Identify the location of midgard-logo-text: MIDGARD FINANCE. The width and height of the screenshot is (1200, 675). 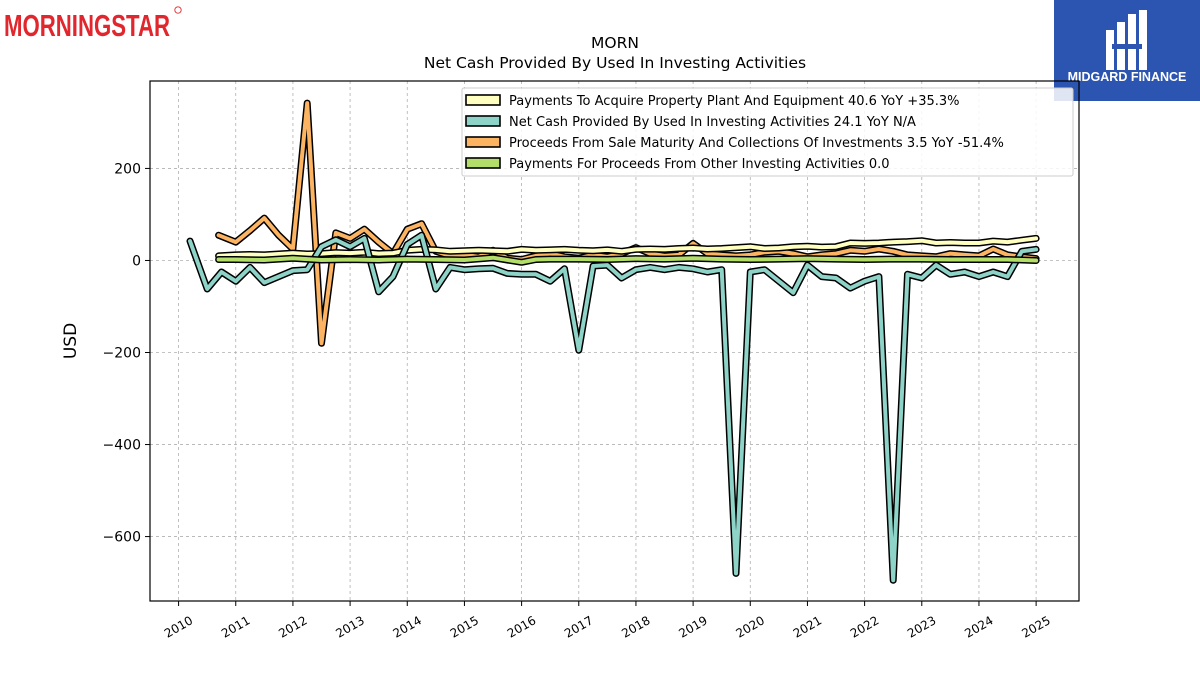
(1127, 77).